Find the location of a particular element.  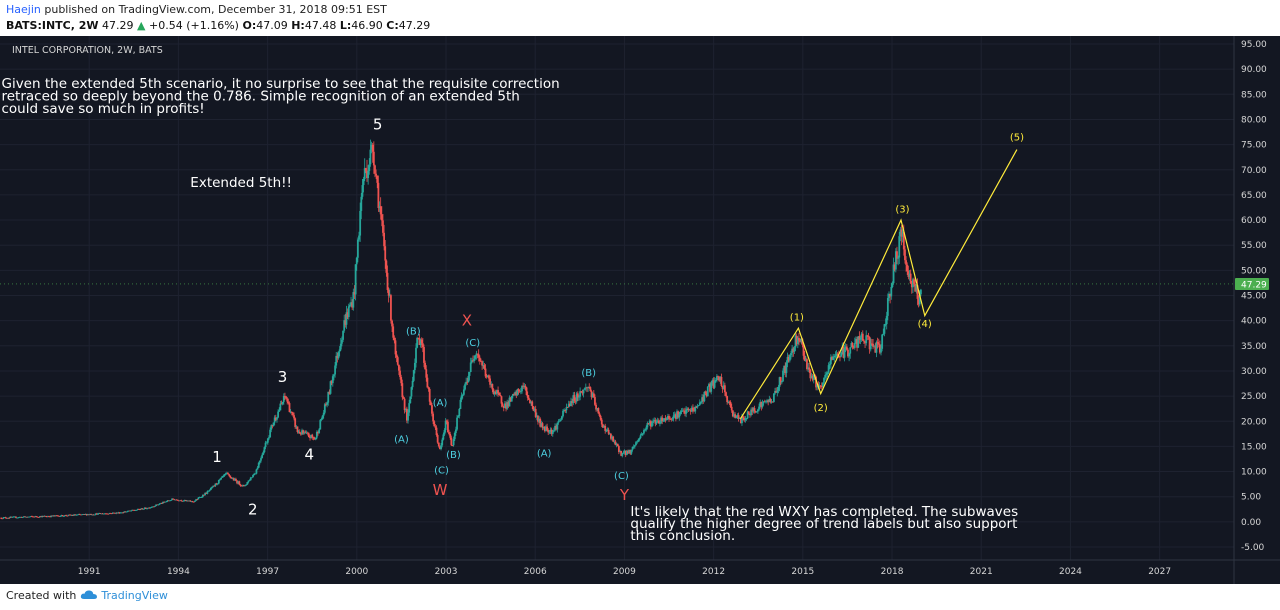

x-tick-label: 1997 is located at coordinates (267, 572).